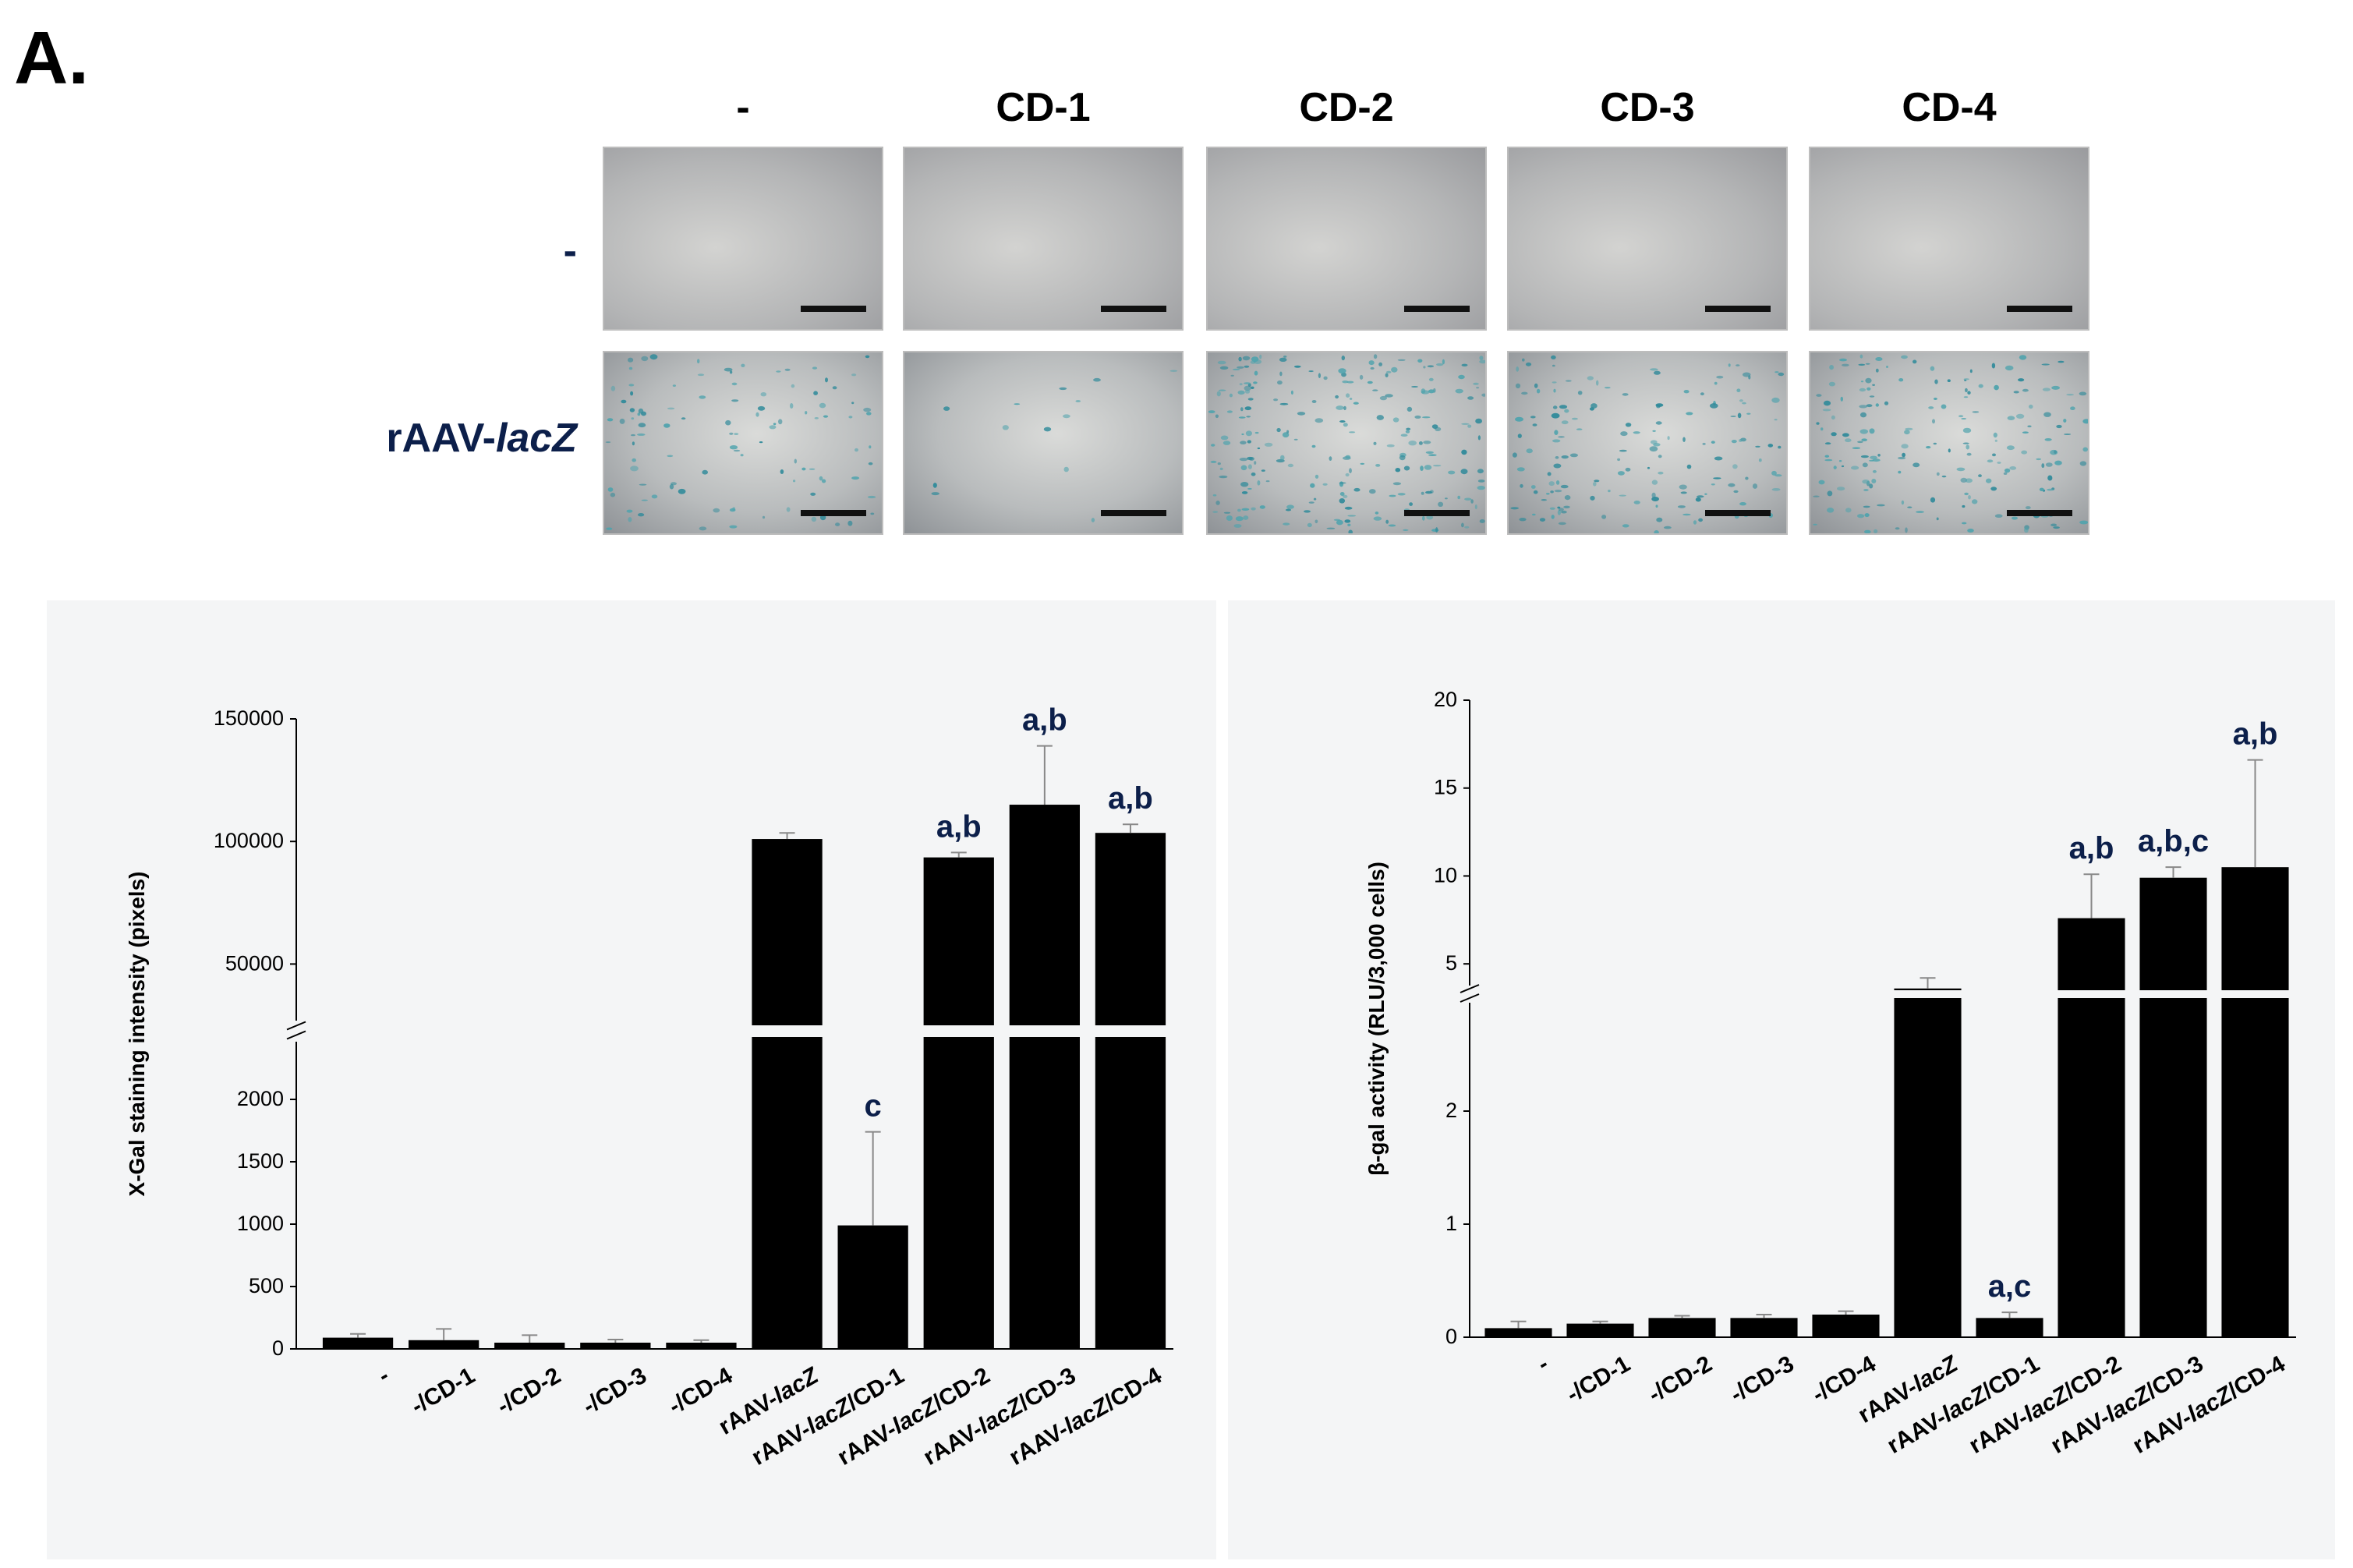 This screenshot has height=1568, width=2353. What do you see at coordinates (2173, 841) in the screenshot?
I see `significance-label: a,b,c` at bounding box center [2173, 841].